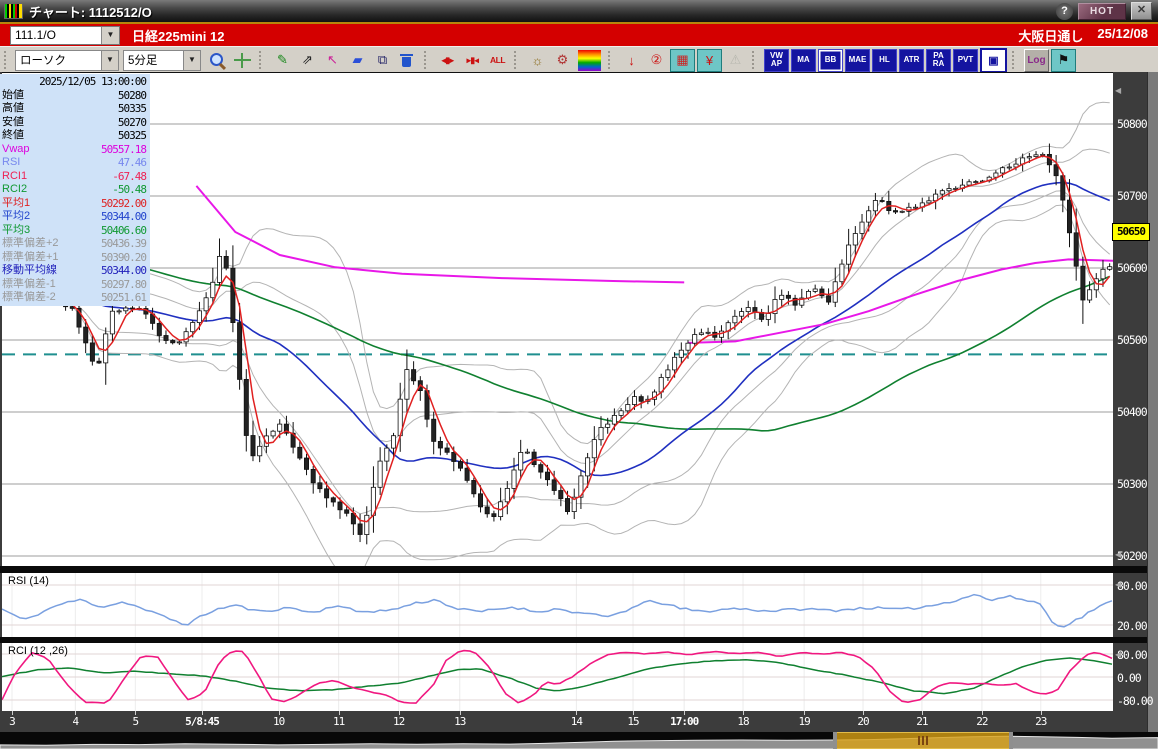 Image resolution: width=1158 pixels, height=749 pixels. Describe the element at coordinates (30, 256) in the screenshot. I see `info-row-label: 標準偏差+1` at that location.